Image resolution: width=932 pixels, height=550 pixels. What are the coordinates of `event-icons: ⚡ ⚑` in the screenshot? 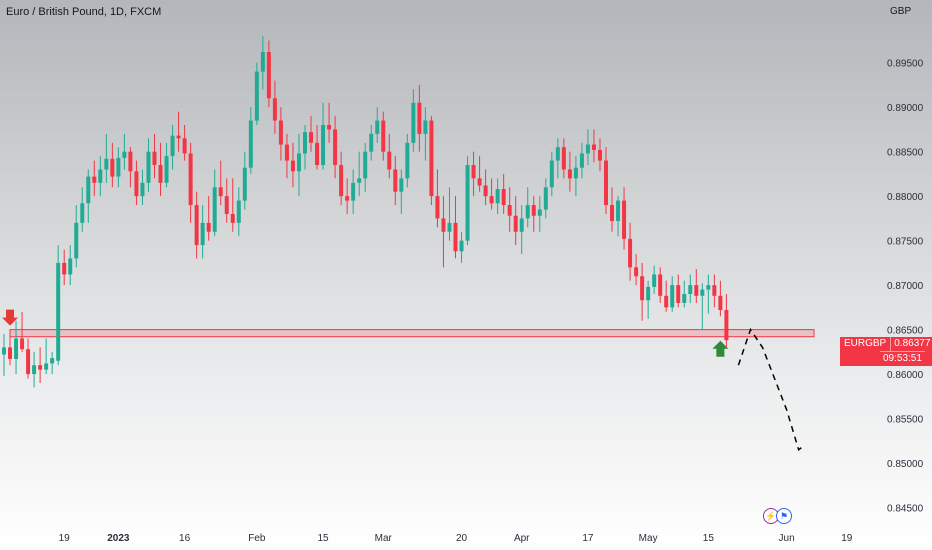 It's located at (777, 516).